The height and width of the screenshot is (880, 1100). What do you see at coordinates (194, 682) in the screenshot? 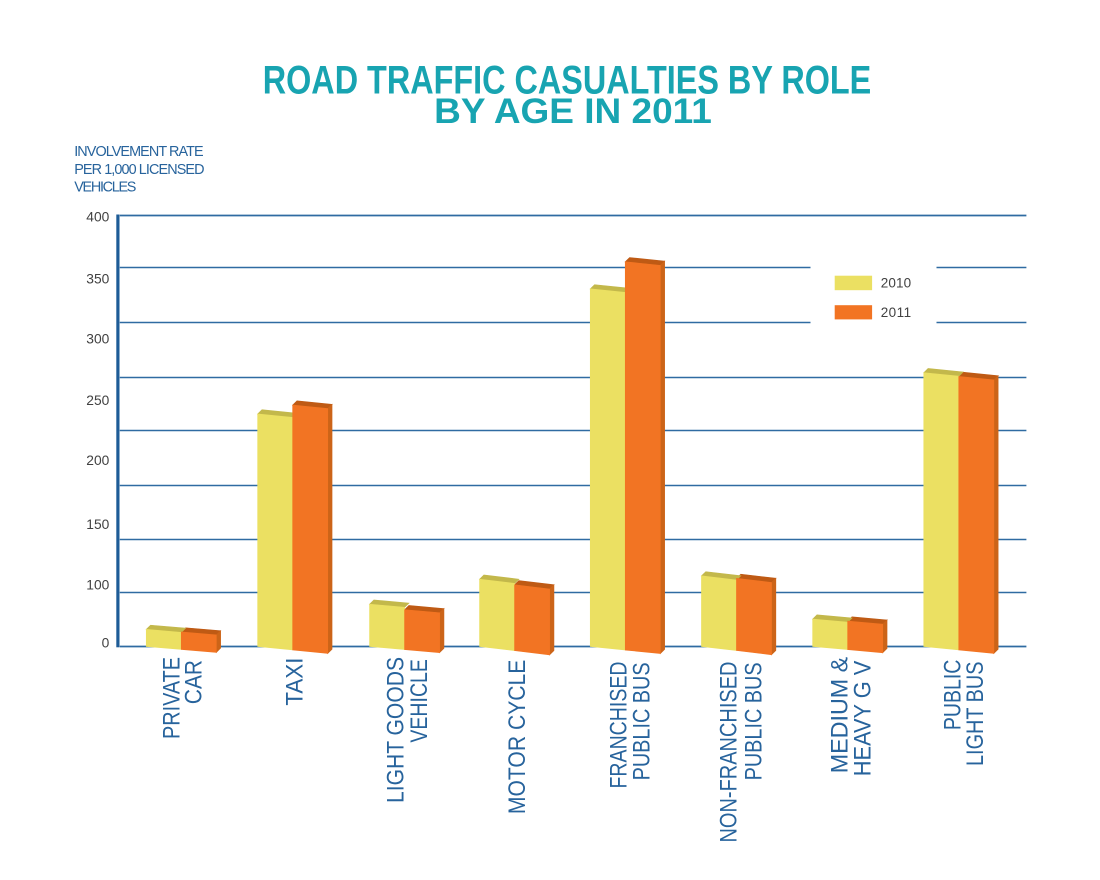
I see `svg-text: CAR` at bounding box center [194, 682].